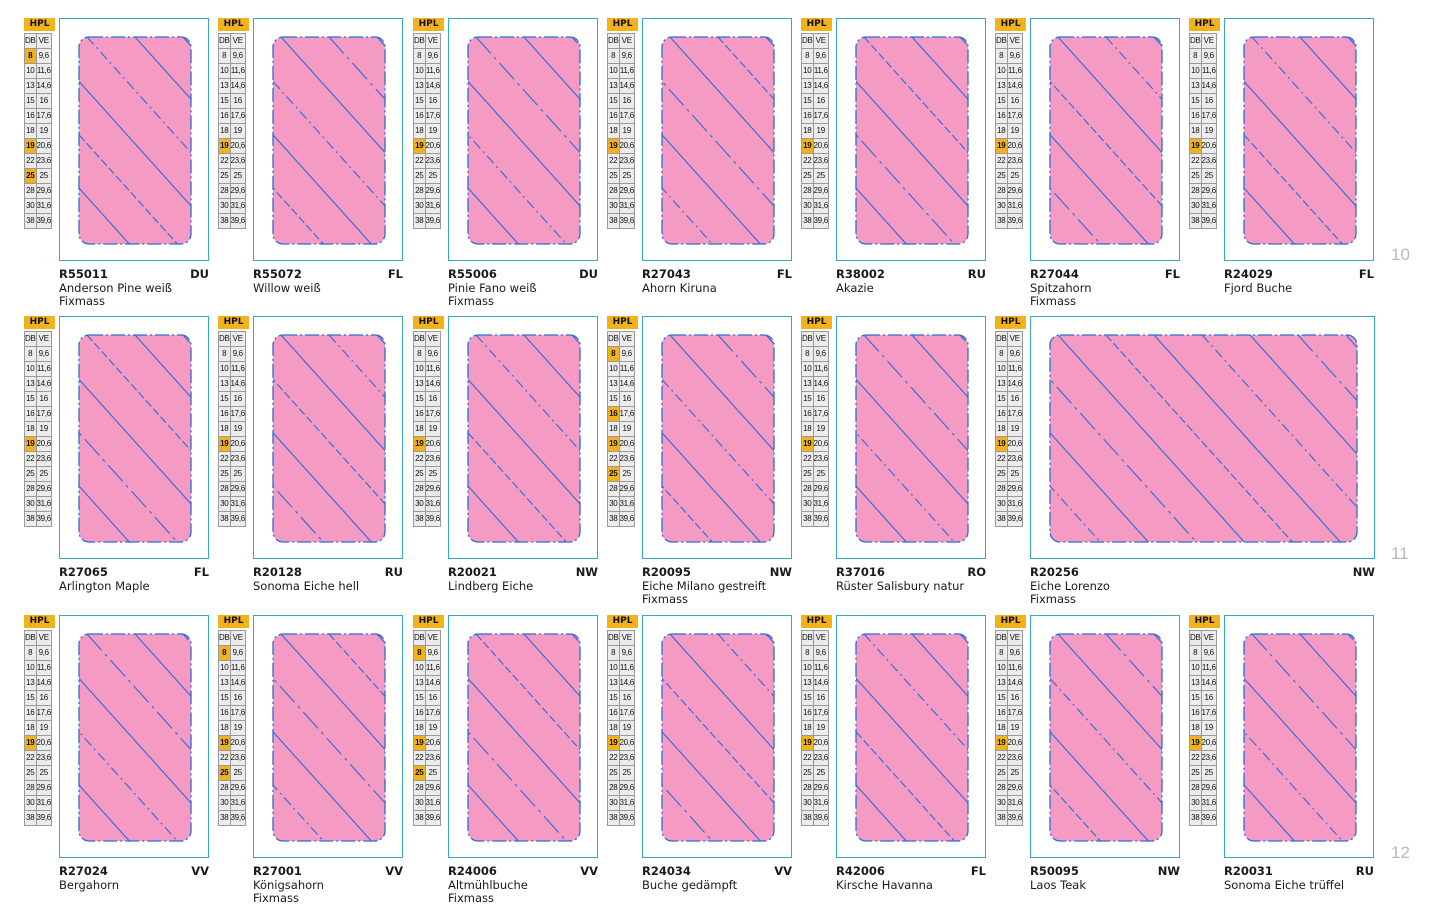 Image resolution: width=1437 pixels, height=913 pixels. I want to click on thickness-row: 10 11,6, so click(232, 369).